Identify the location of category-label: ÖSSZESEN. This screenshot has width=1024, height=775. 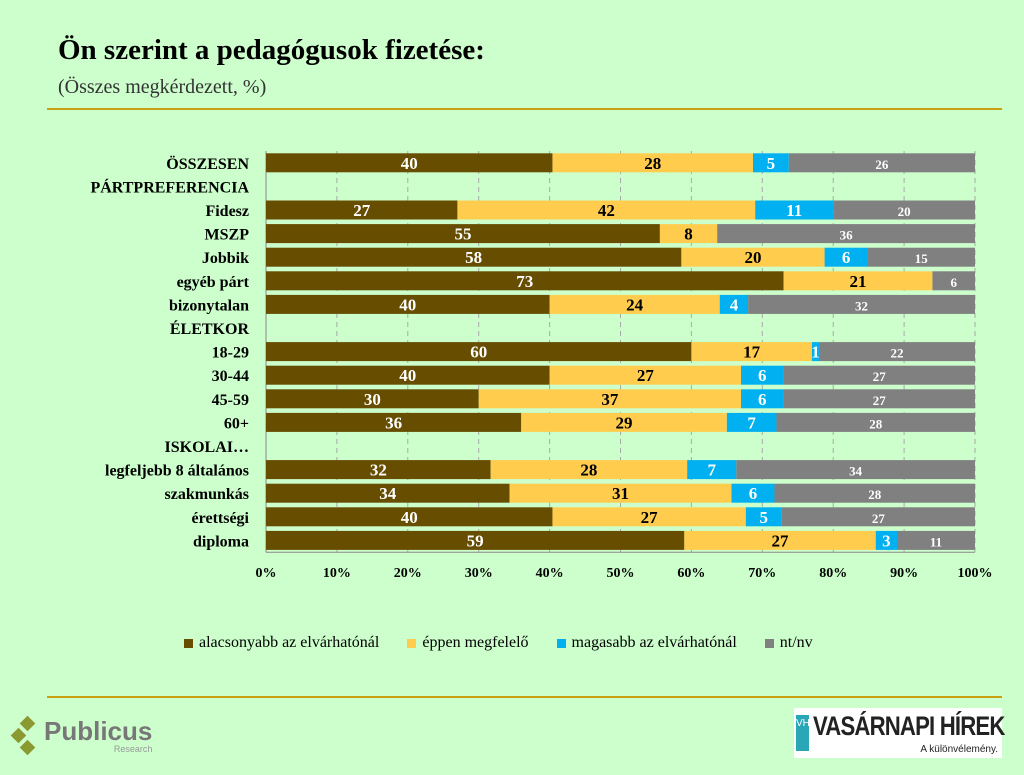
(207, 164).